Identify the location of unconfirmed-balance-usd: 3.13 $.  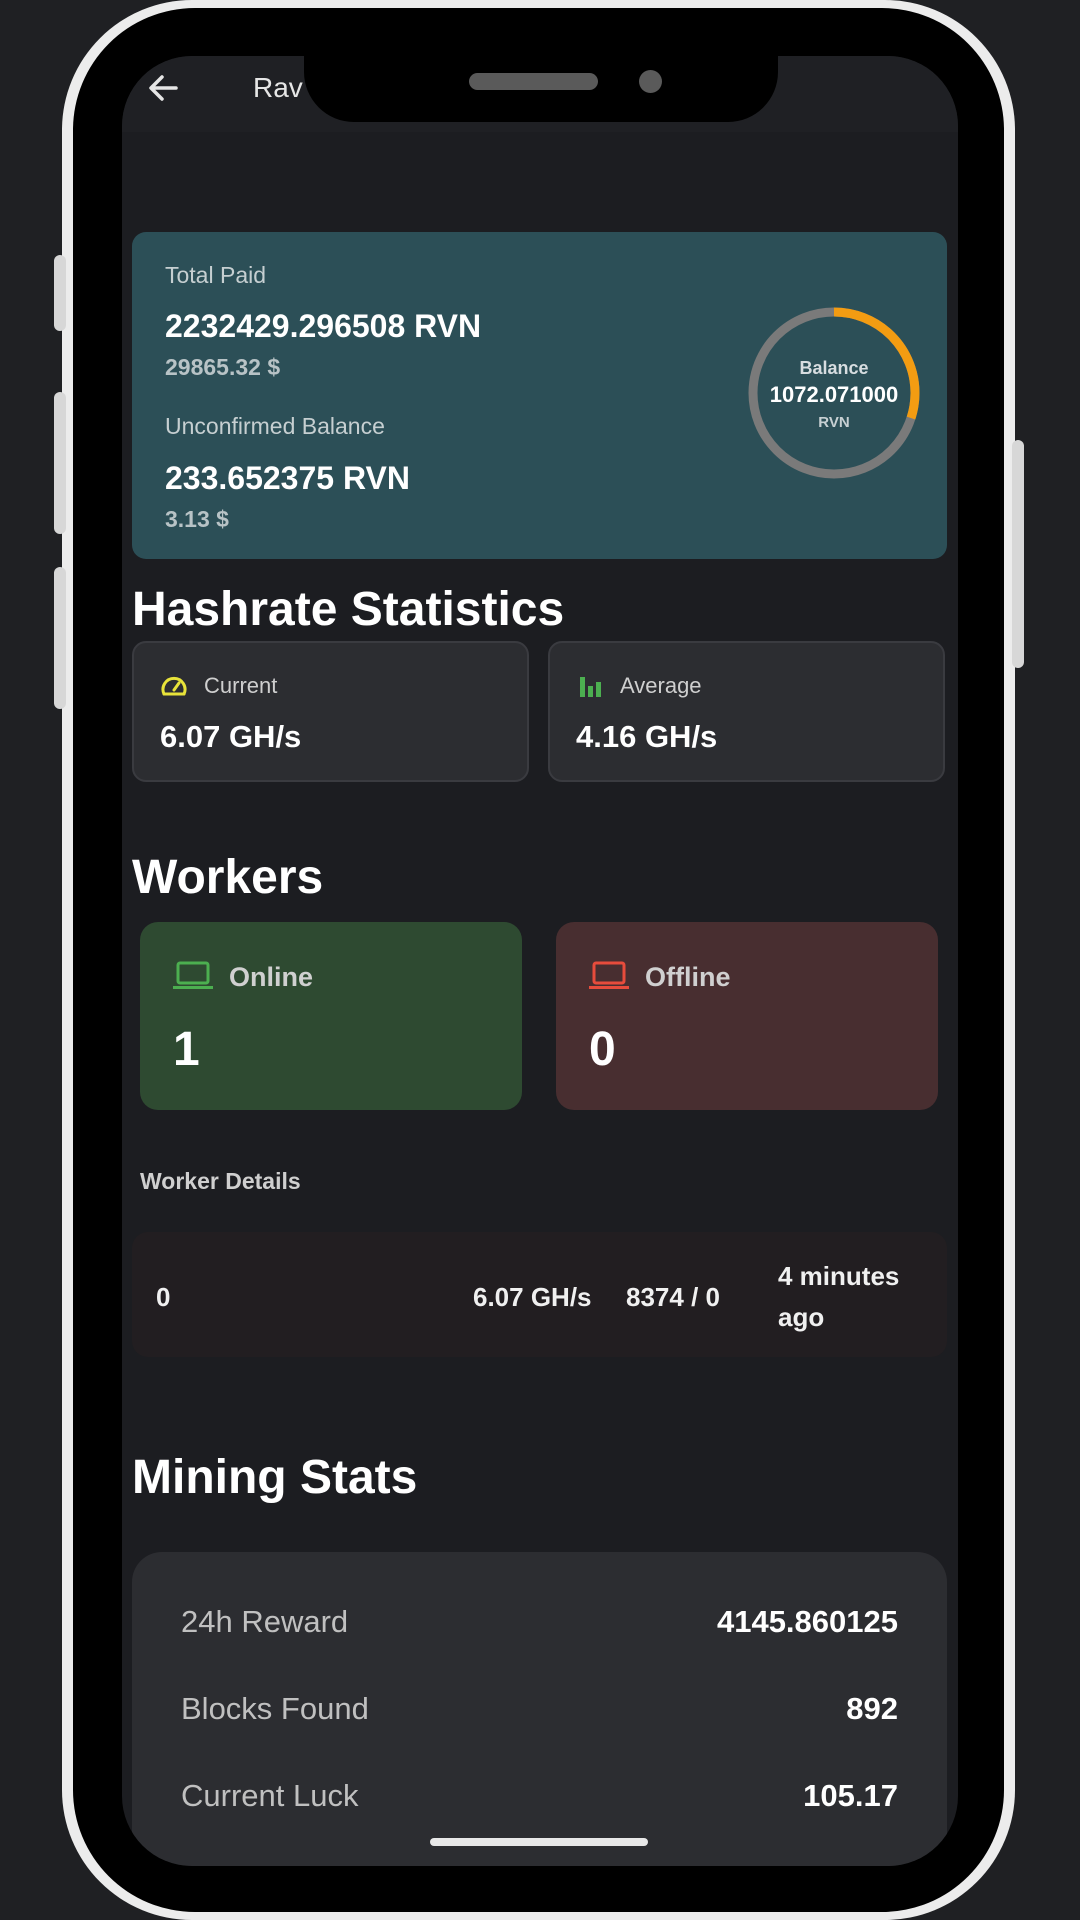
(197, 519).